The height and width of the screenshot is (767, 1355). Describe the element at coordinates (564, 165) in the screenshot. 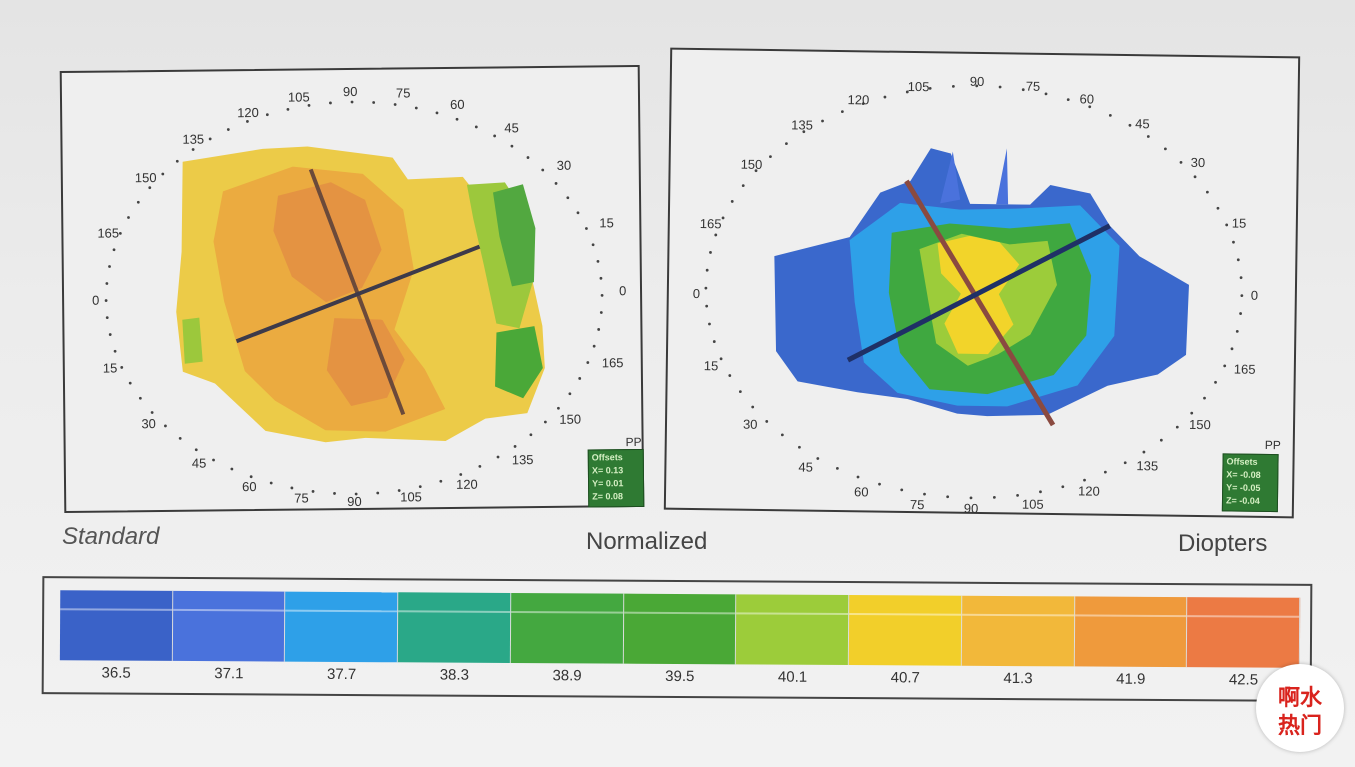

I see `svg-text: 30` at that location.